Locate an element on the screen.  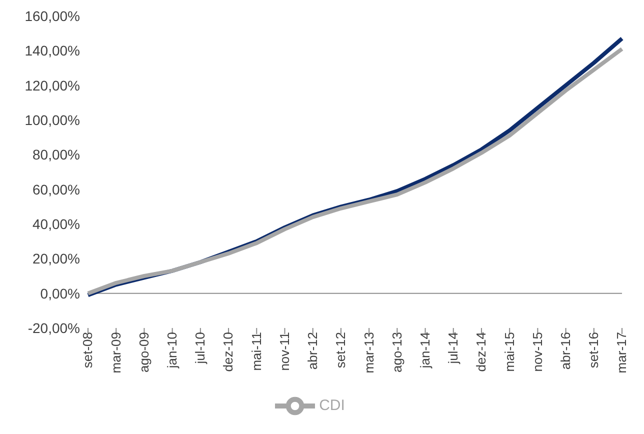
y-tick-label: 0,00% is located at coordinates (60, 293).